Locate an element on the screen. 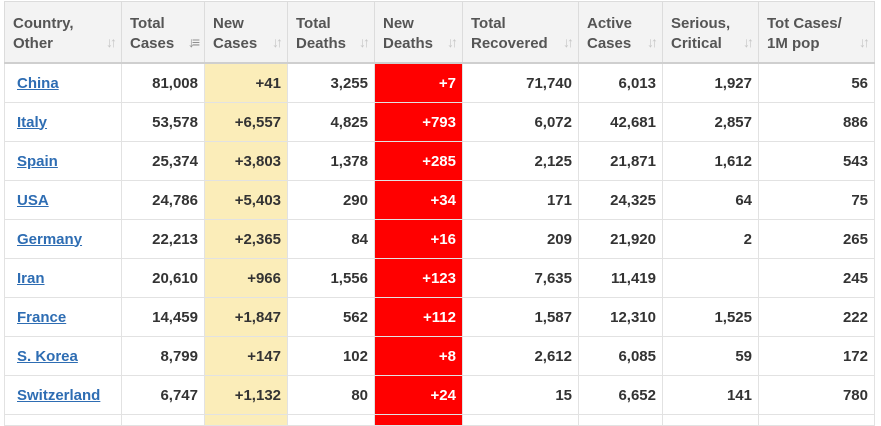 The width and height of the screenshot is (881, 426). column-header-total-recovered: Total Recovered ↓↑ is located at coordinates (520, 32).